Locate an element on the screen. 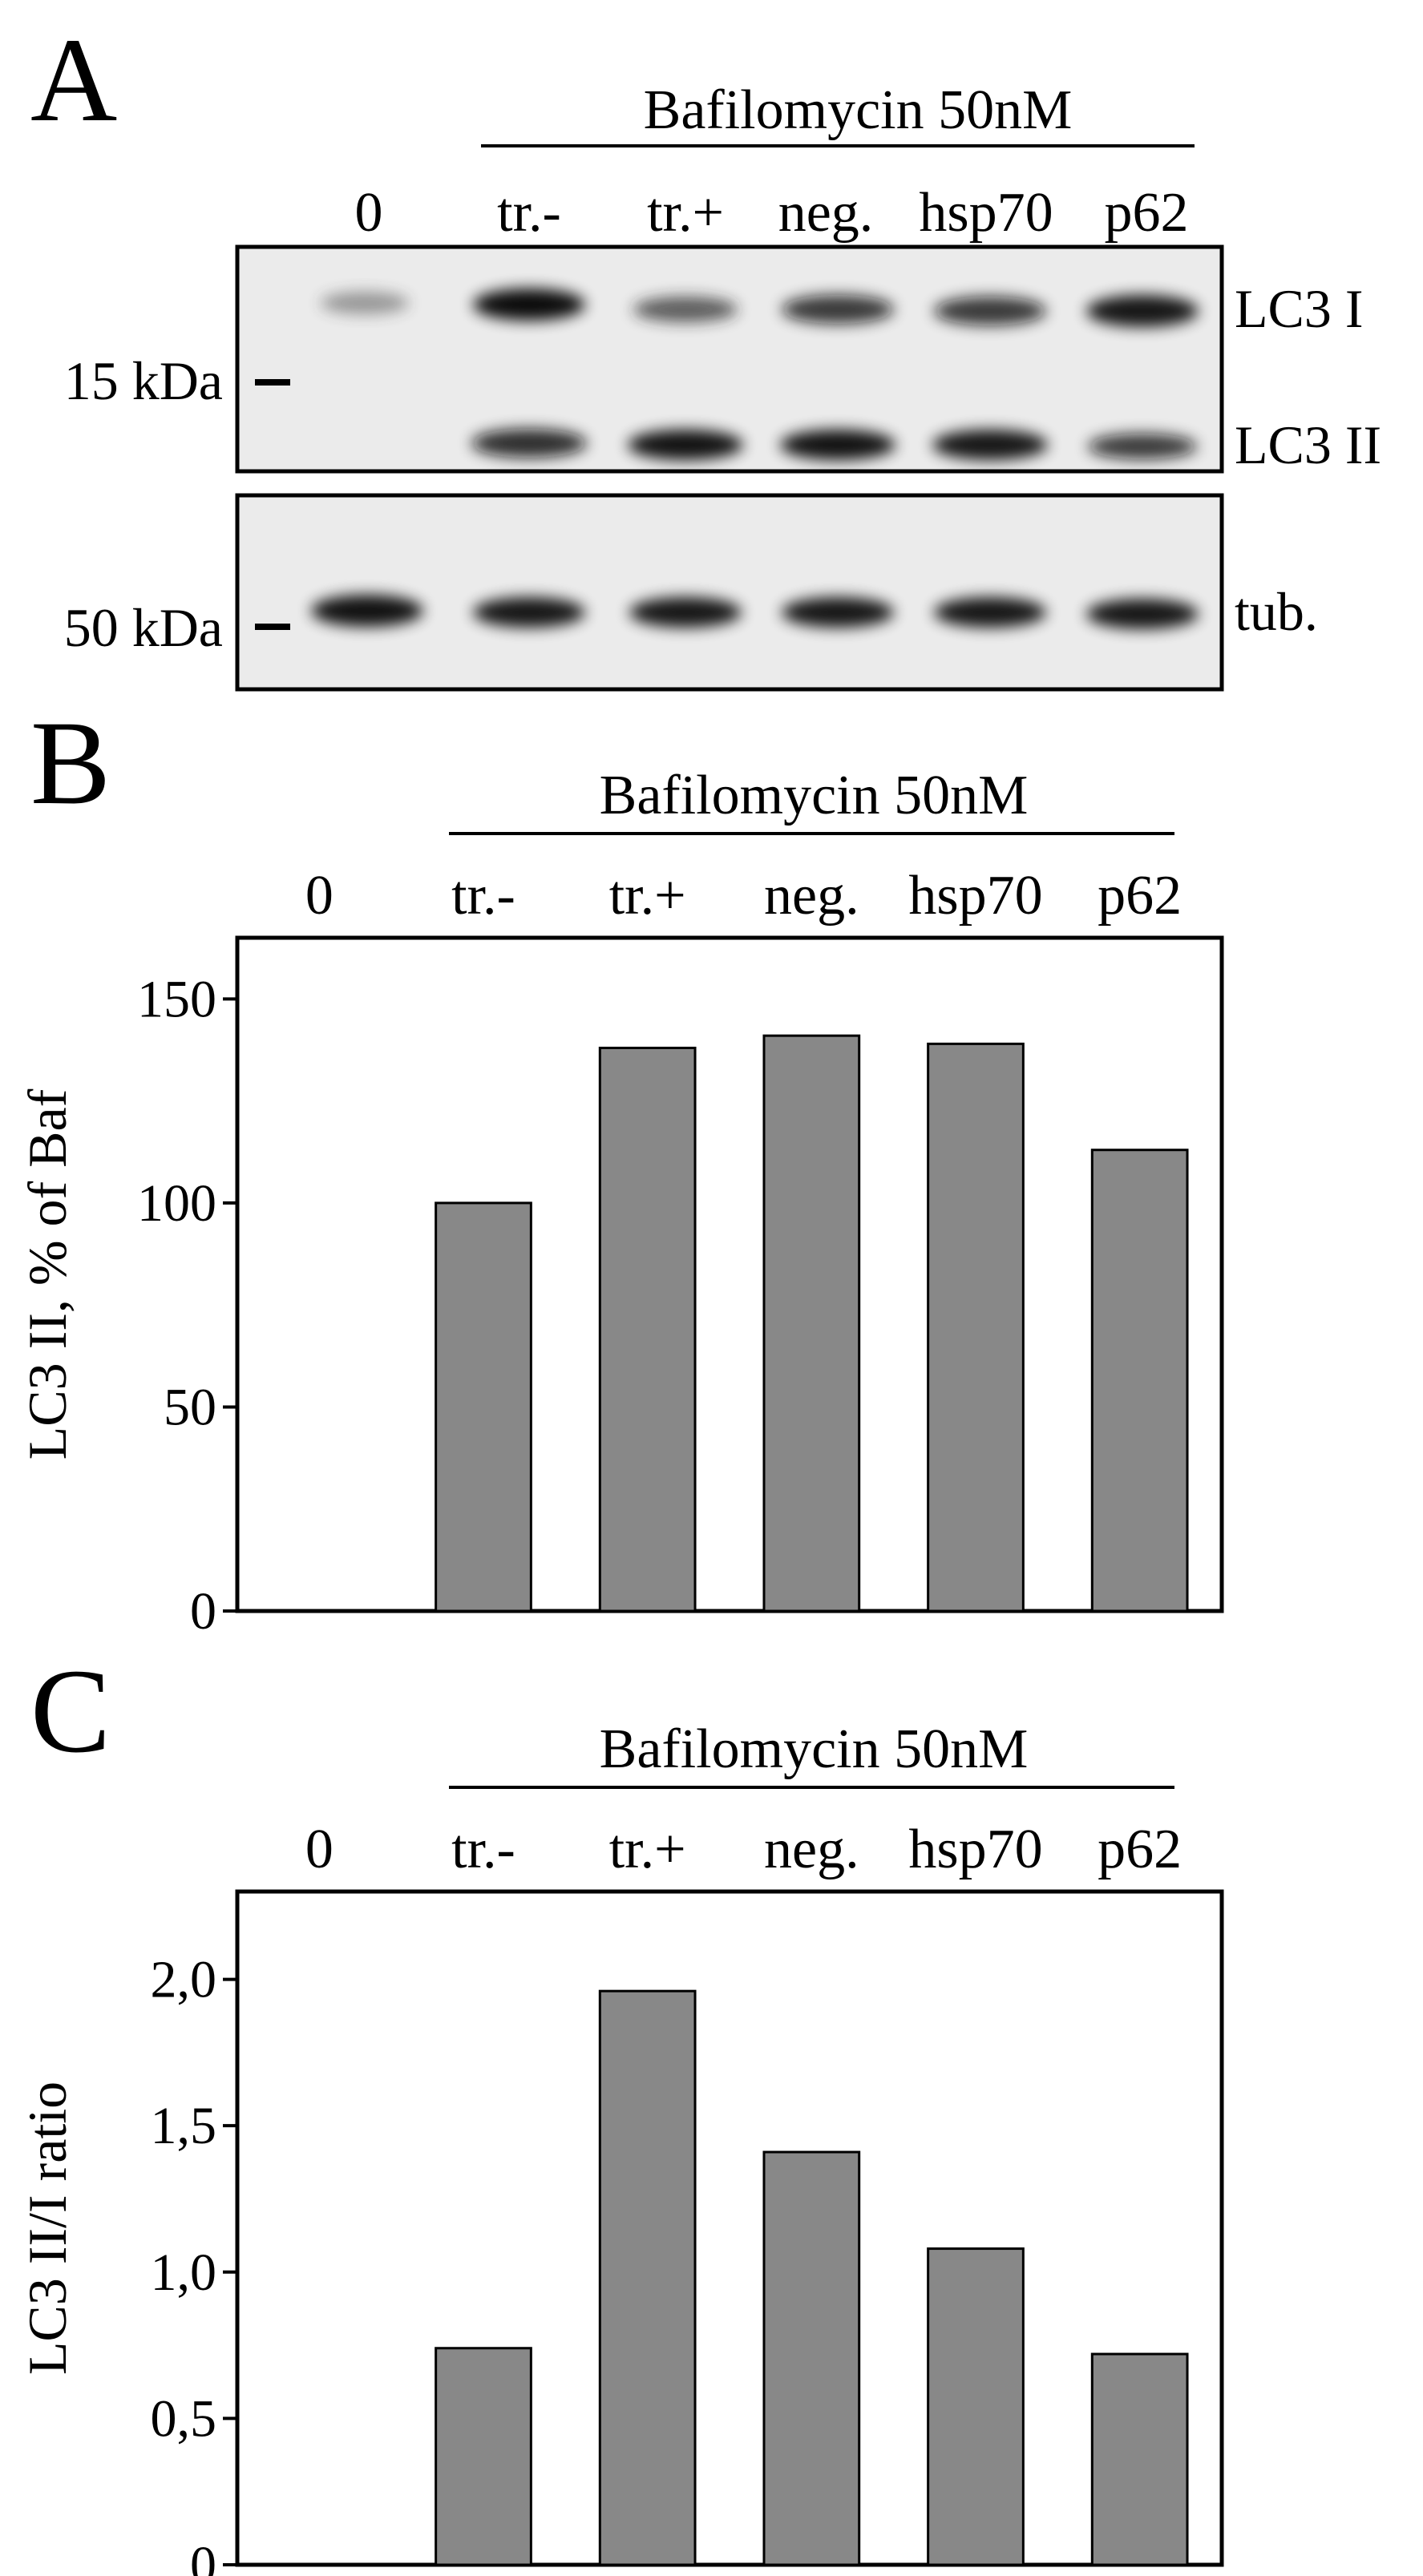  lc3-i-band-lane-neg is located at coordinates (838, 310).